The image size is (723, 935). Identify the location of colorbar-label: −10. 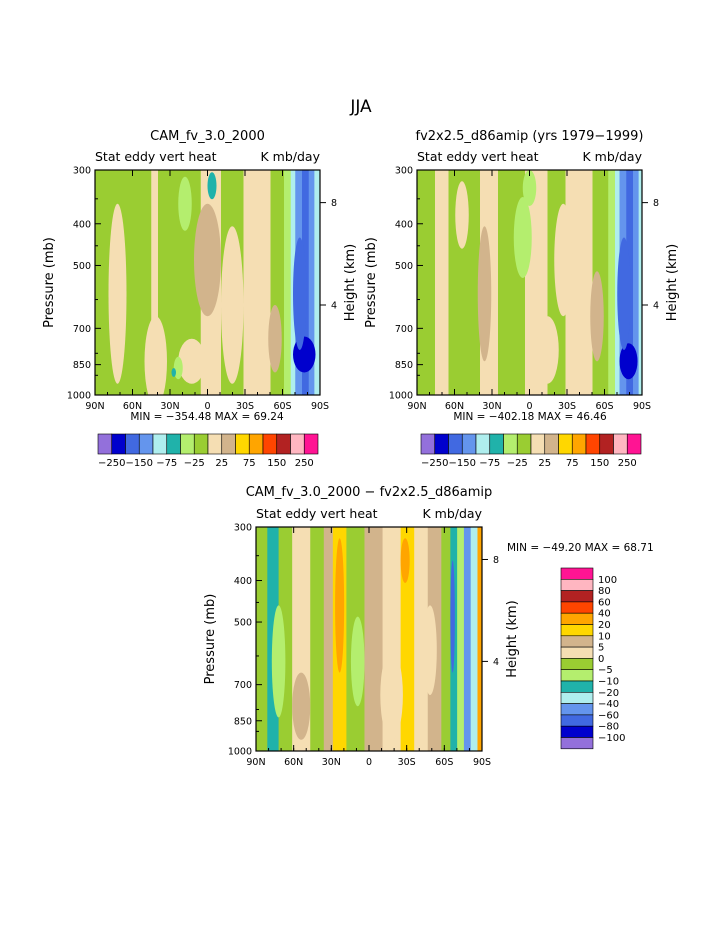
(608, 682).